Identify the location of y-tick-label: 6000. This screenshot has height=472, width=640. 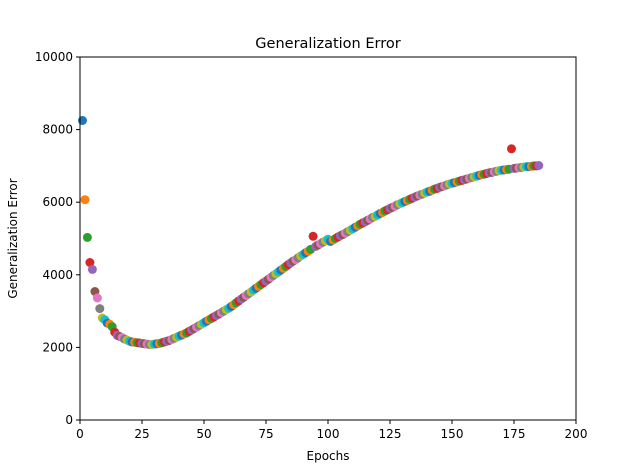
(57, 202).